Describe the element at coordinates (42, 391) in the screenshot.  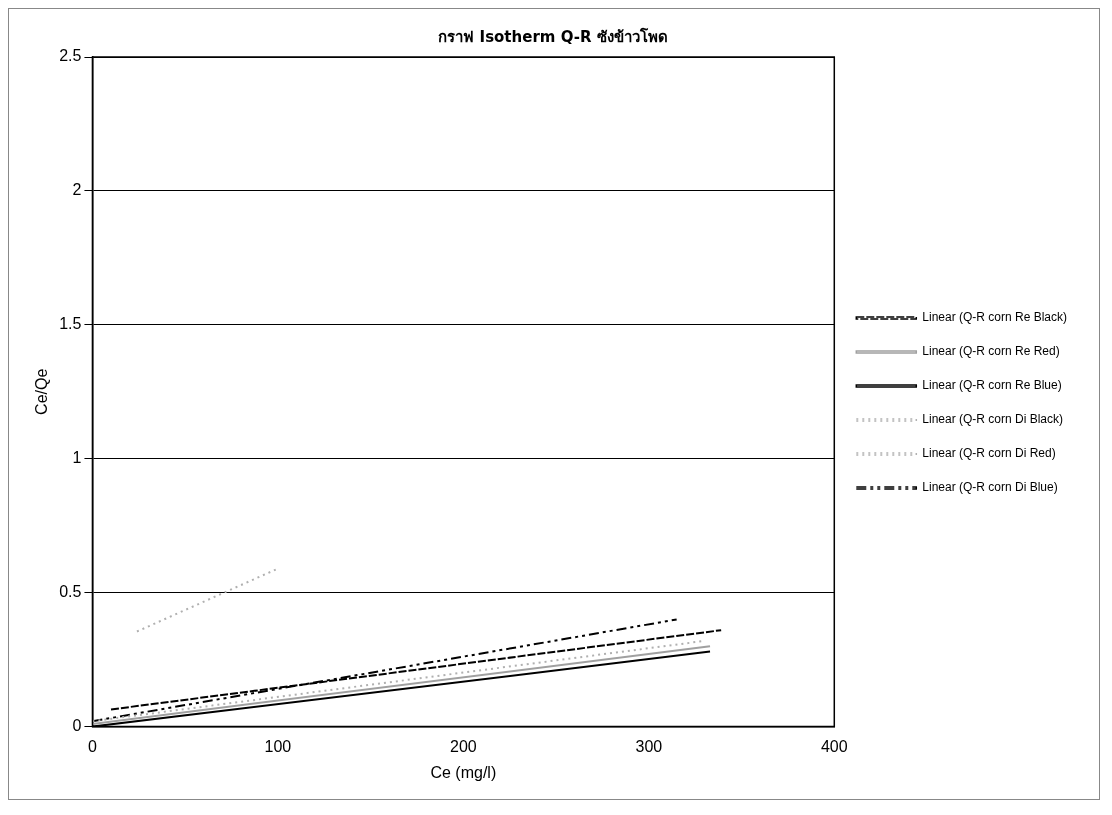
I see `y-axis-title: Ce/Qe` at that location.